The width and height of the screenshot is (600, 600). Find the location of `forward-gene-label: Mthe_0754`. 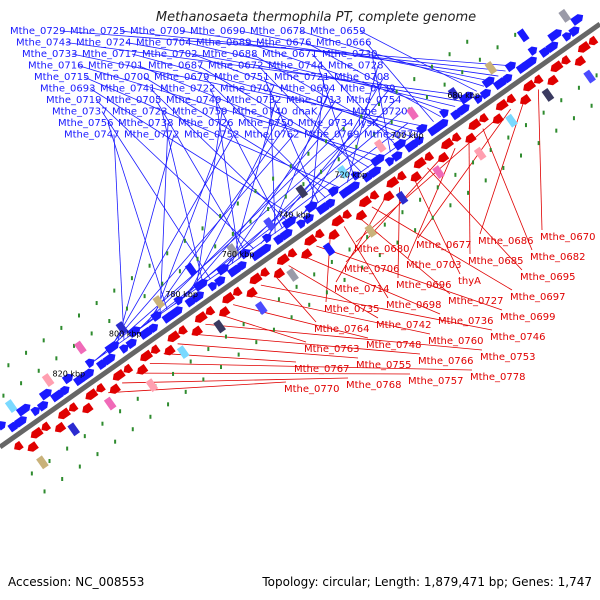

forward-gene-label: Mthe_0754 is located at coordinates (374, 100).